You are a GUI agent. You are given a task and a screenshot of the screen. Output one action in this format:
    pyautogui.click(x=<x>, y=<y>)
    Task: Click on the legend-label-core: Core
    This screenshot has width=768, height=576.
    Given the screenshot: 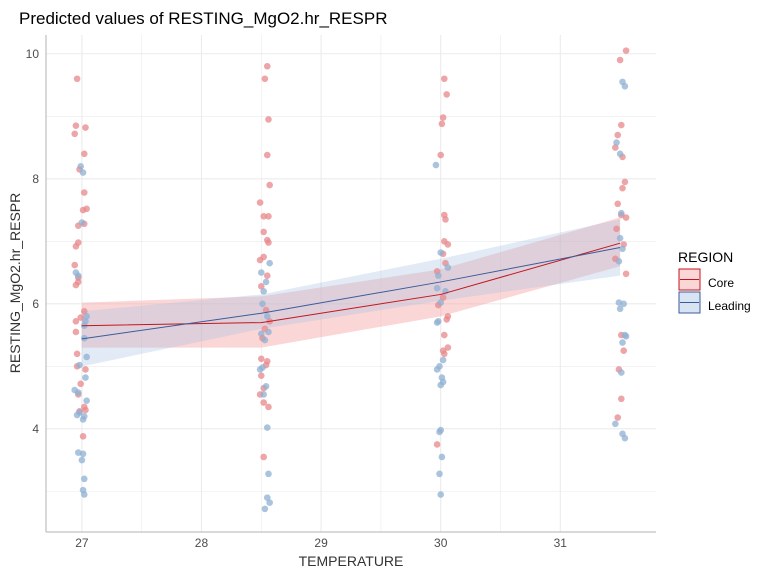 What is the action you would take?
    pyautogui.click(x=721, y=283)
    